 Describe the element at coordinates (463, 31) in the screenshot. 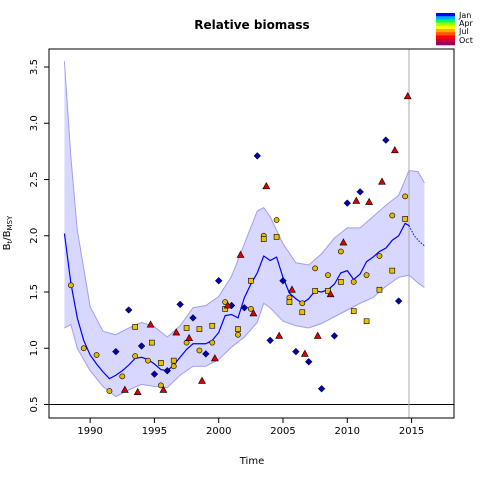

I see `legend-label-jul: Jul` at that location.